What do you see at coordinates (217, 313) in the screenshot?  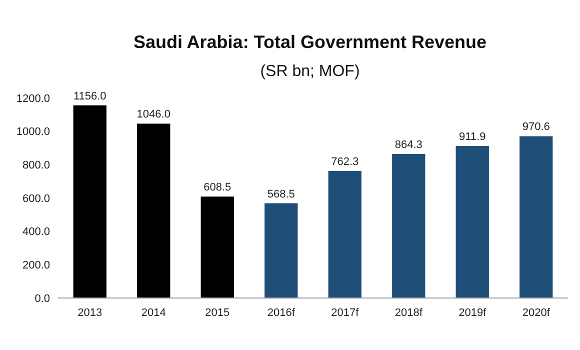 I see `x-tick-label: 2015` at bounding box center [217, 313].